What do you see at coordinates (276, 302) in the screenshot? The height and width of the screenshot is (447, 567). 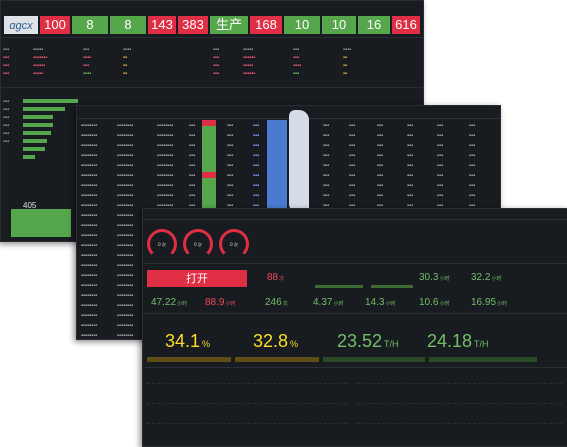 I see `metric-r2-3: 246次` at bounding box center [276, 302].